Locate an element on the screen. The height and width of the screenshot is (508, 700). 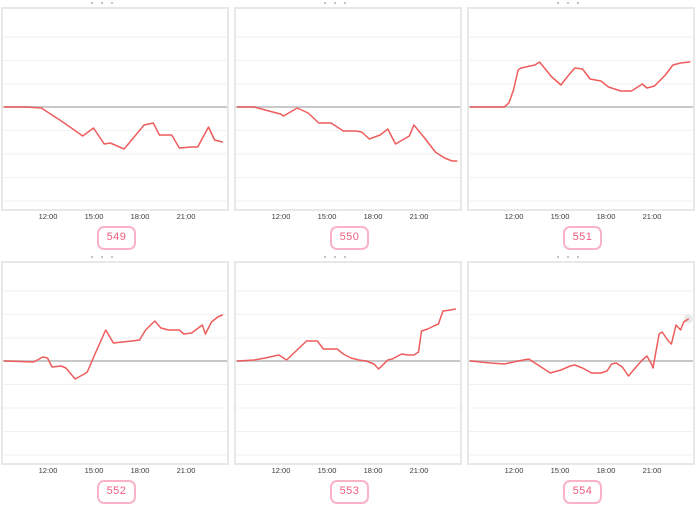
chart-id-badge: 550 is located at coordinates (349, 238).